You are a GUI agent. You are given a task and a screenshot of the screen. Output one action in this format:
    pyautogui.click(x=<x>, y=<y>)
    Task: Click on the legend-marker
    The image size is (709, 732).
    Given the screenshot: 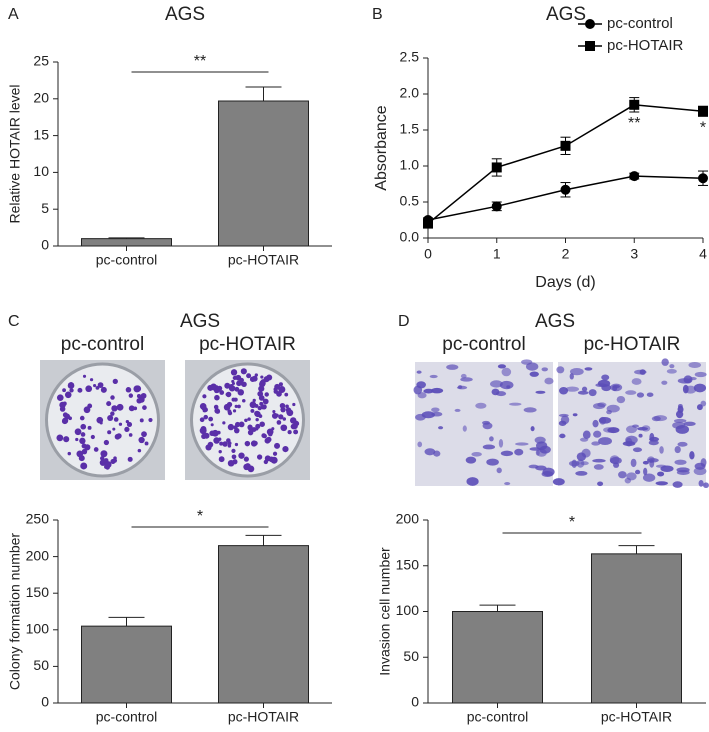 What is the action you would take?
    pyautogui.click(x=590, y=24)
    